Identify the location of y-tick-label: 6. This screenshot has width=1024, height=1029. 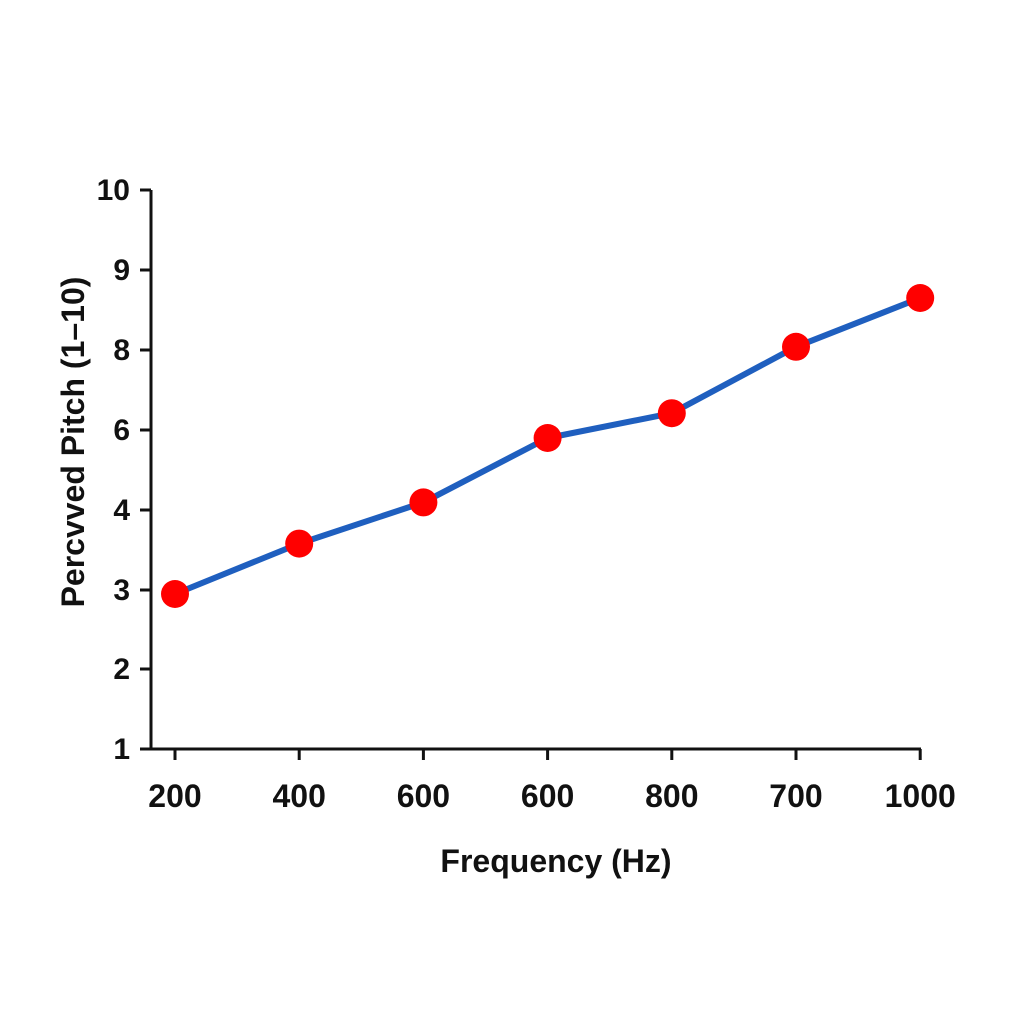
(121, 430).